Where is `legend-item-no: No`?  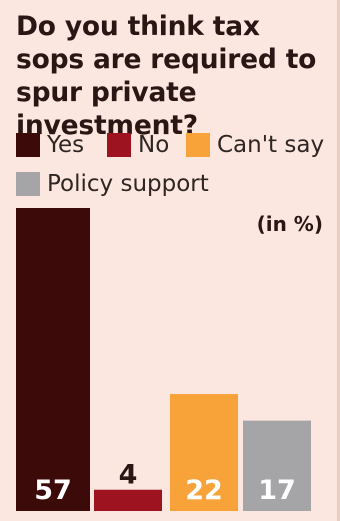
legend-item-no: No is located at coordinates (138, 145).